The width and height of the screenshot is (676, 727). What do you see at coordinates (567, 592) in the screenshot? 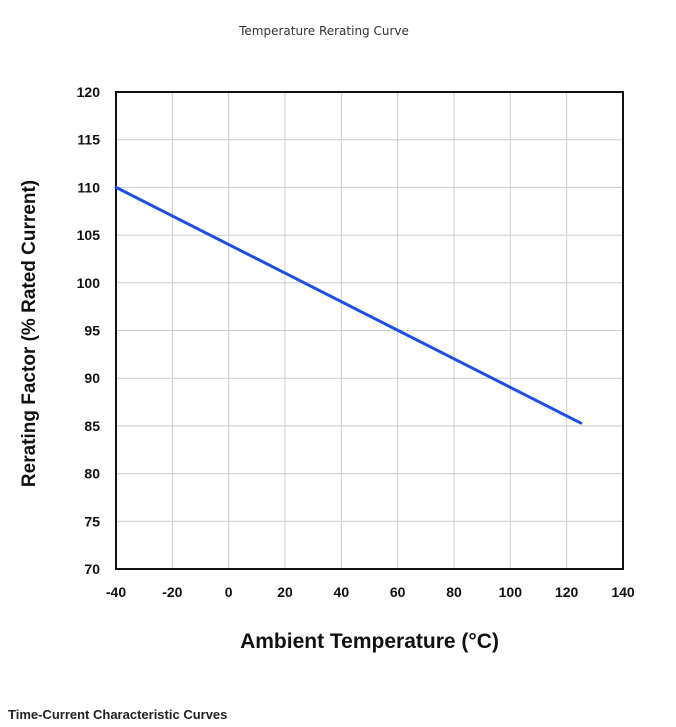
I see `x-tick-label: 120` at bounding box center [567, 592].